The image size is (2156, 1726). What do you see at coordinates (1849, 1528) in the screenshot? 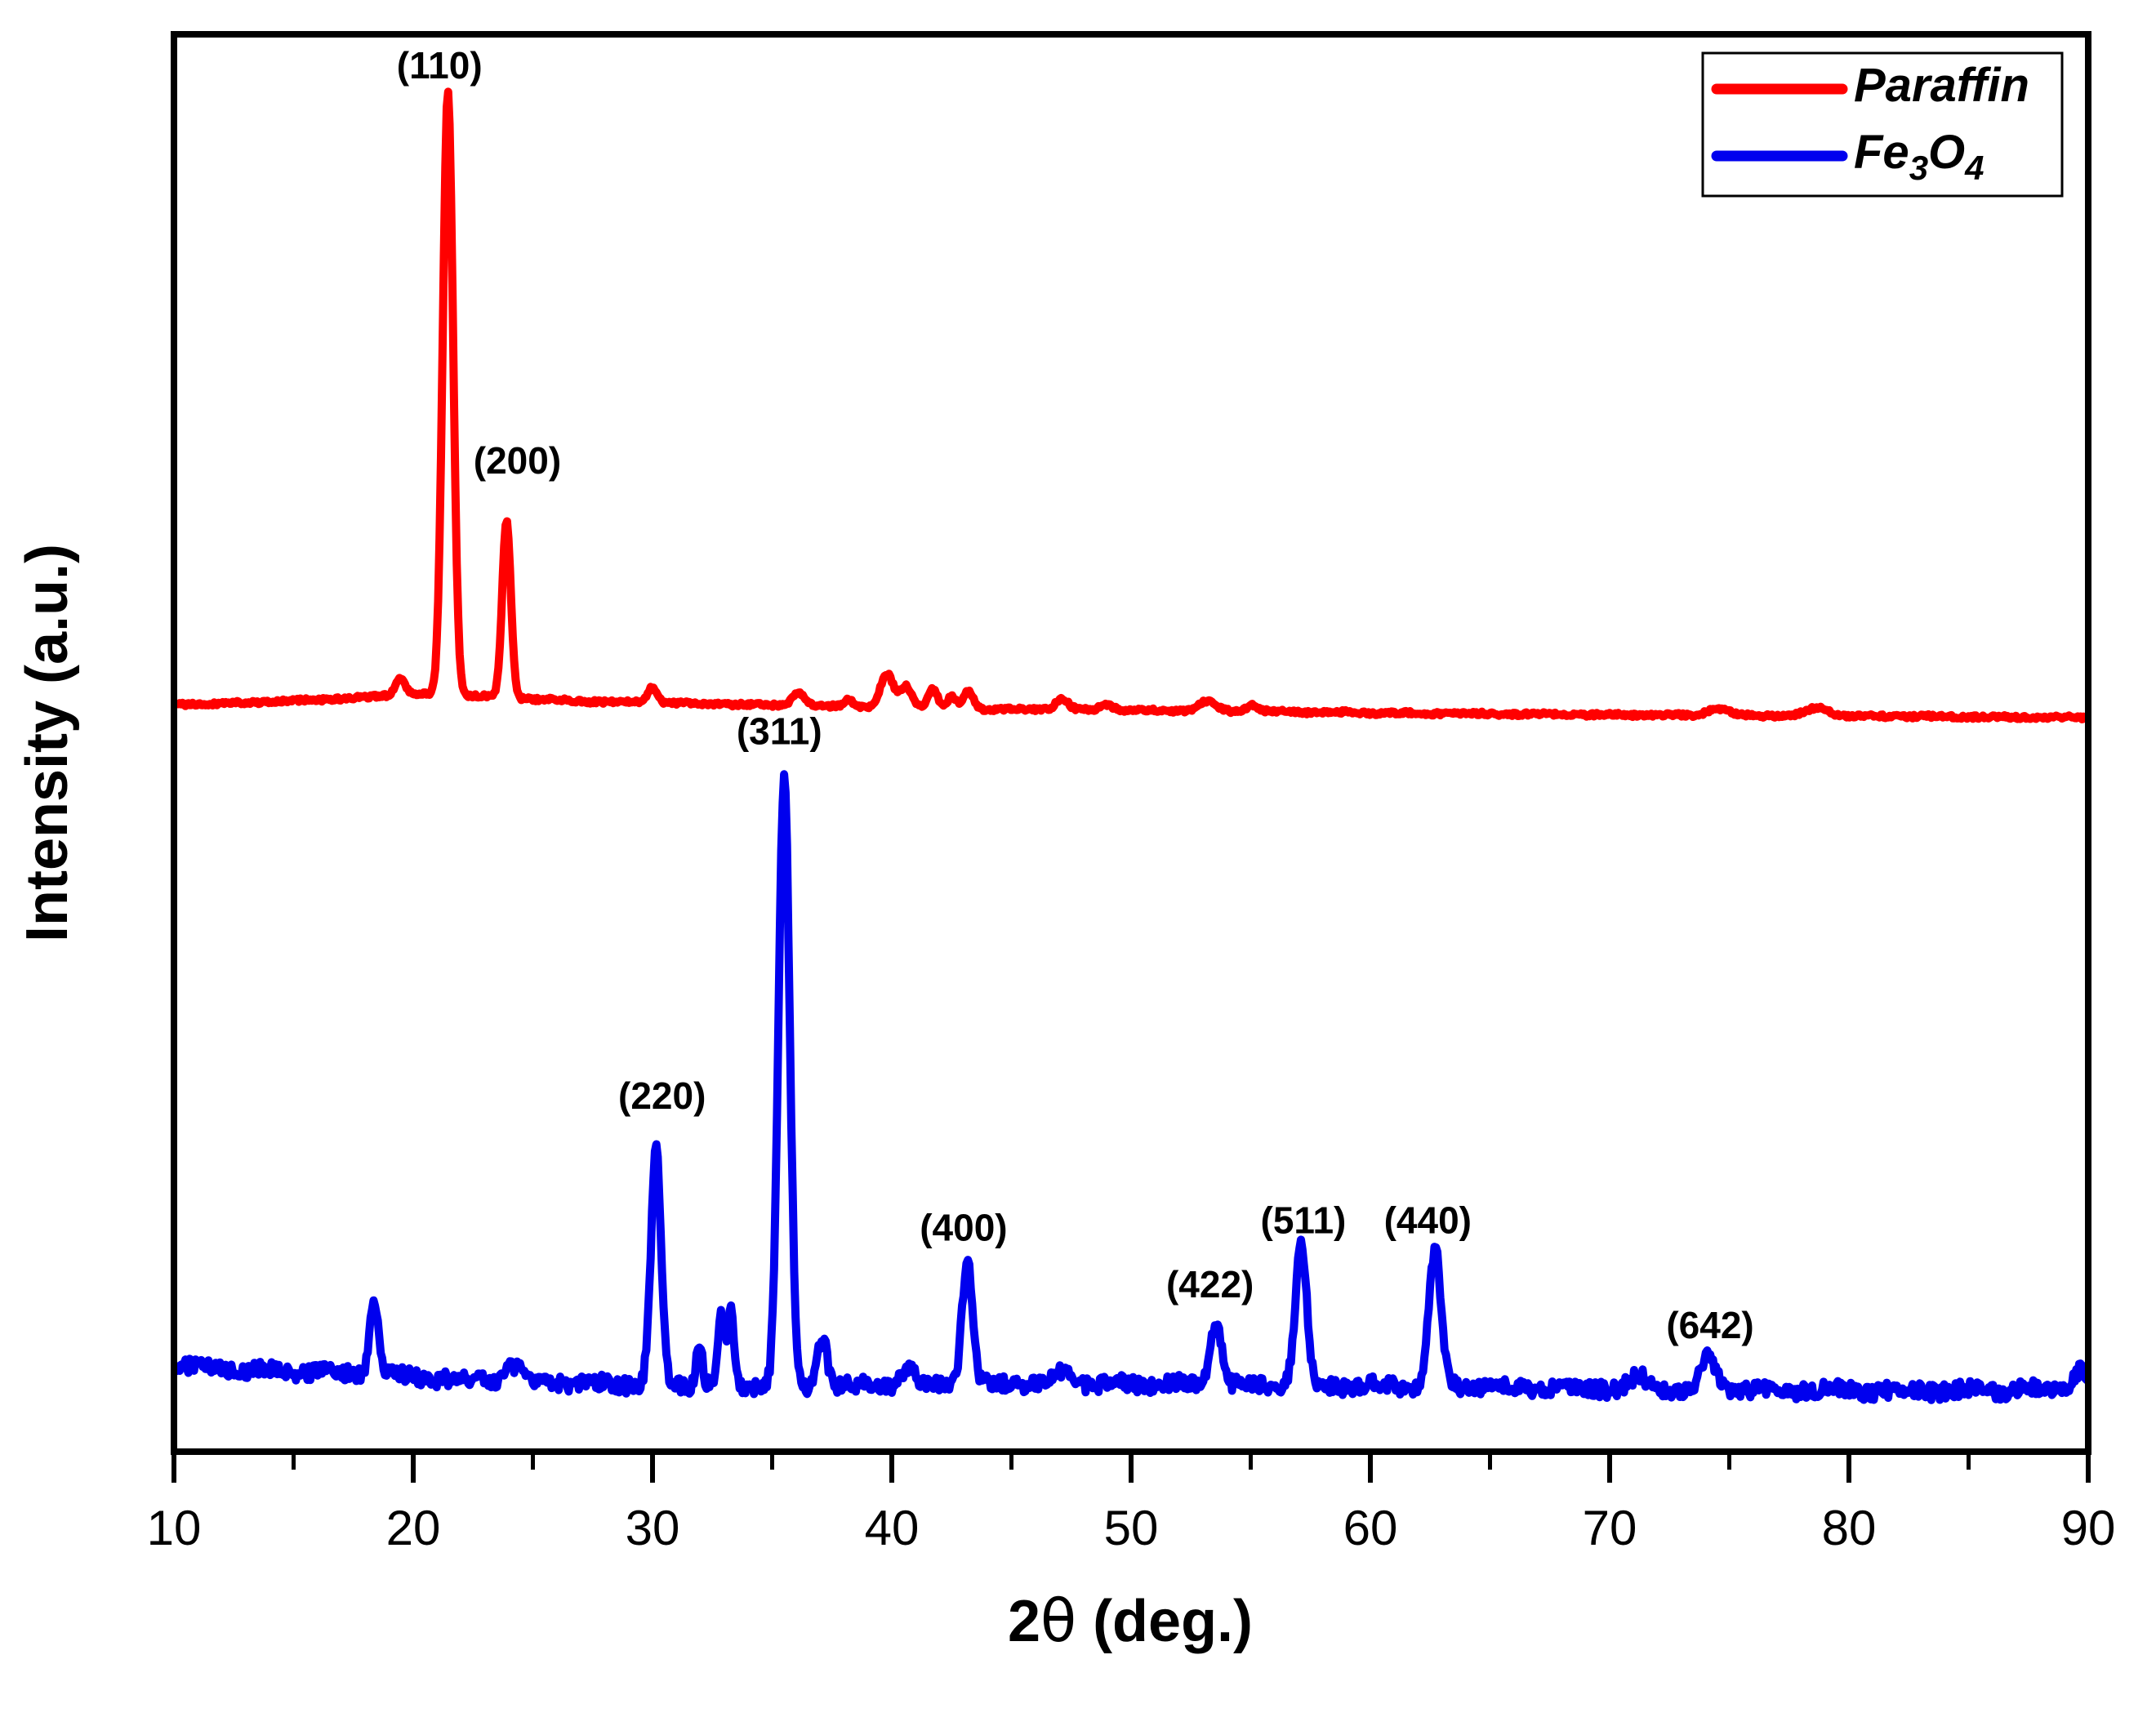
I see `x-tick-label: 80` at bounding box center [1849, 1528].